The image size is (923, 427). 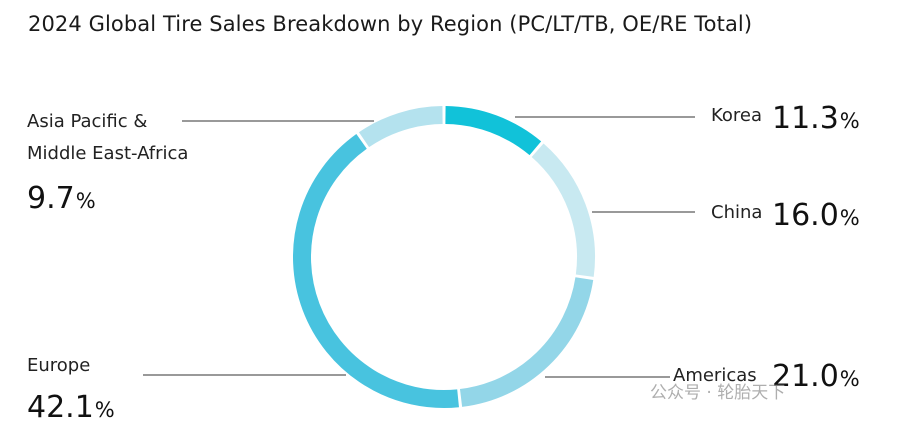 What do you see at coordinates (87, 121) in the screenshot?
I see `label-apmea-line1: Asia Pacific &` at bounding box center [87, 121].